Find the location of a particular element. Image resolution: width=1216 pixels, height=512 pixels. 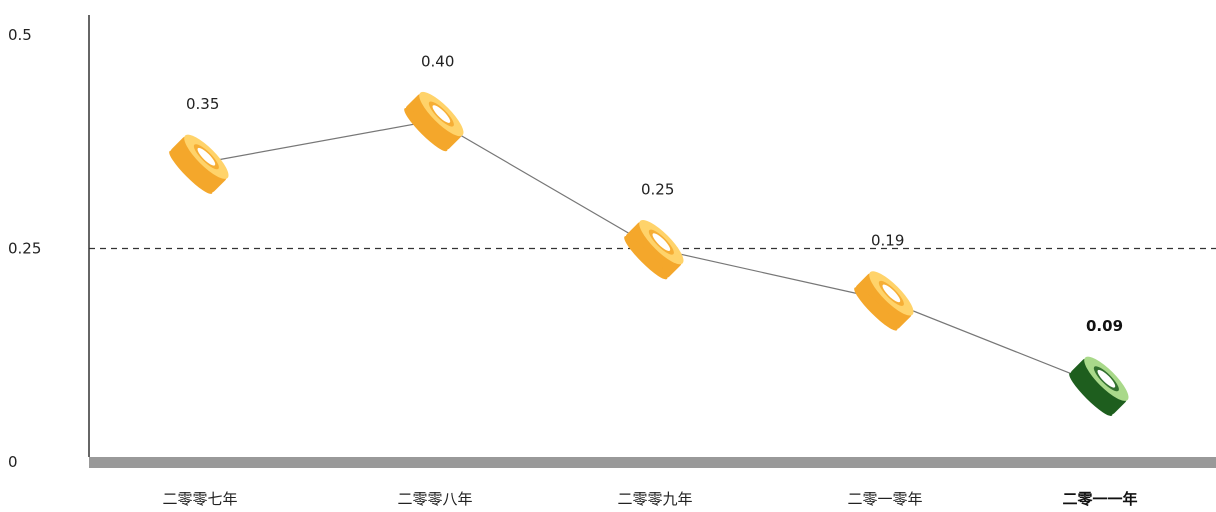

x-axis-baseline is located at coordinates (652, 462).